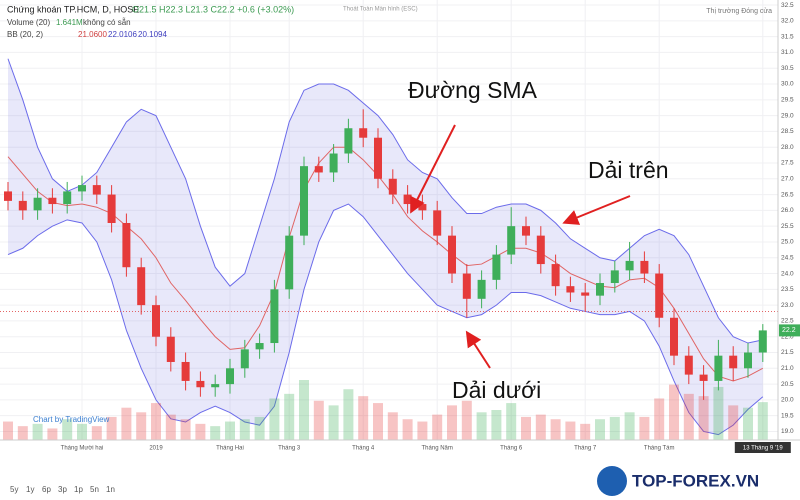 Image resolution: width=800 pixels, height=500 pixels. I want to click on y-tick-label: 23.5, so click(787, 289).